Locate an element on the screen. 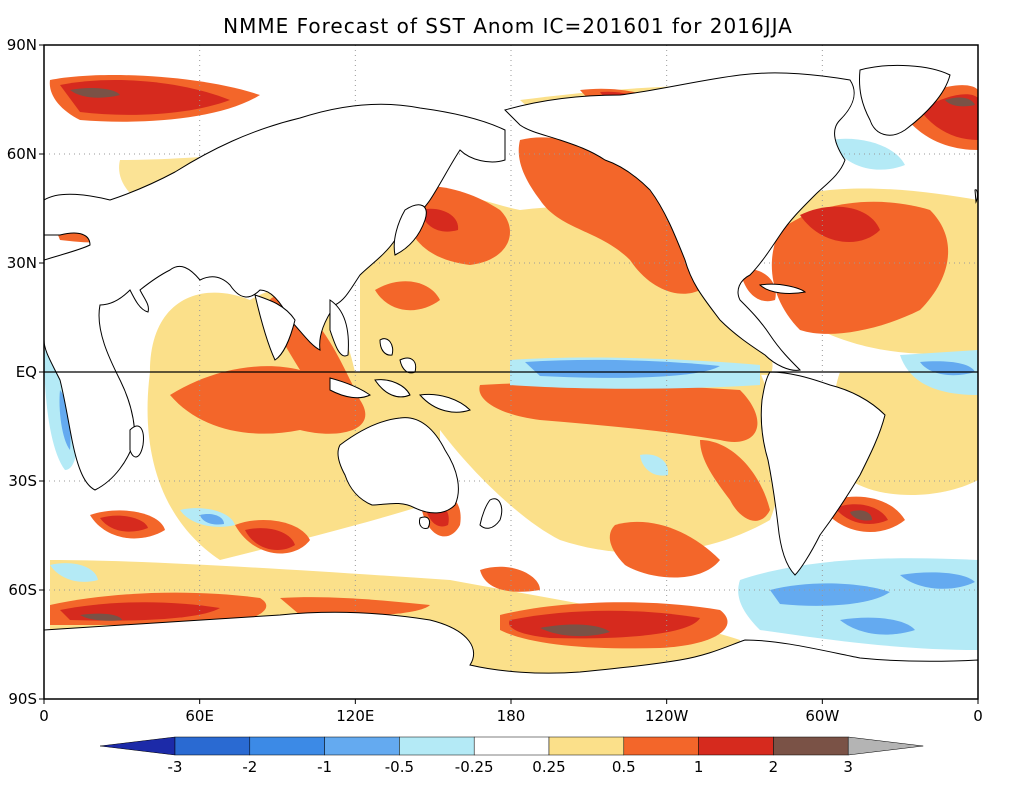 This screenshot has height=786, width=1016. colorbar-label: -1 is located at coordinates (324, 767).